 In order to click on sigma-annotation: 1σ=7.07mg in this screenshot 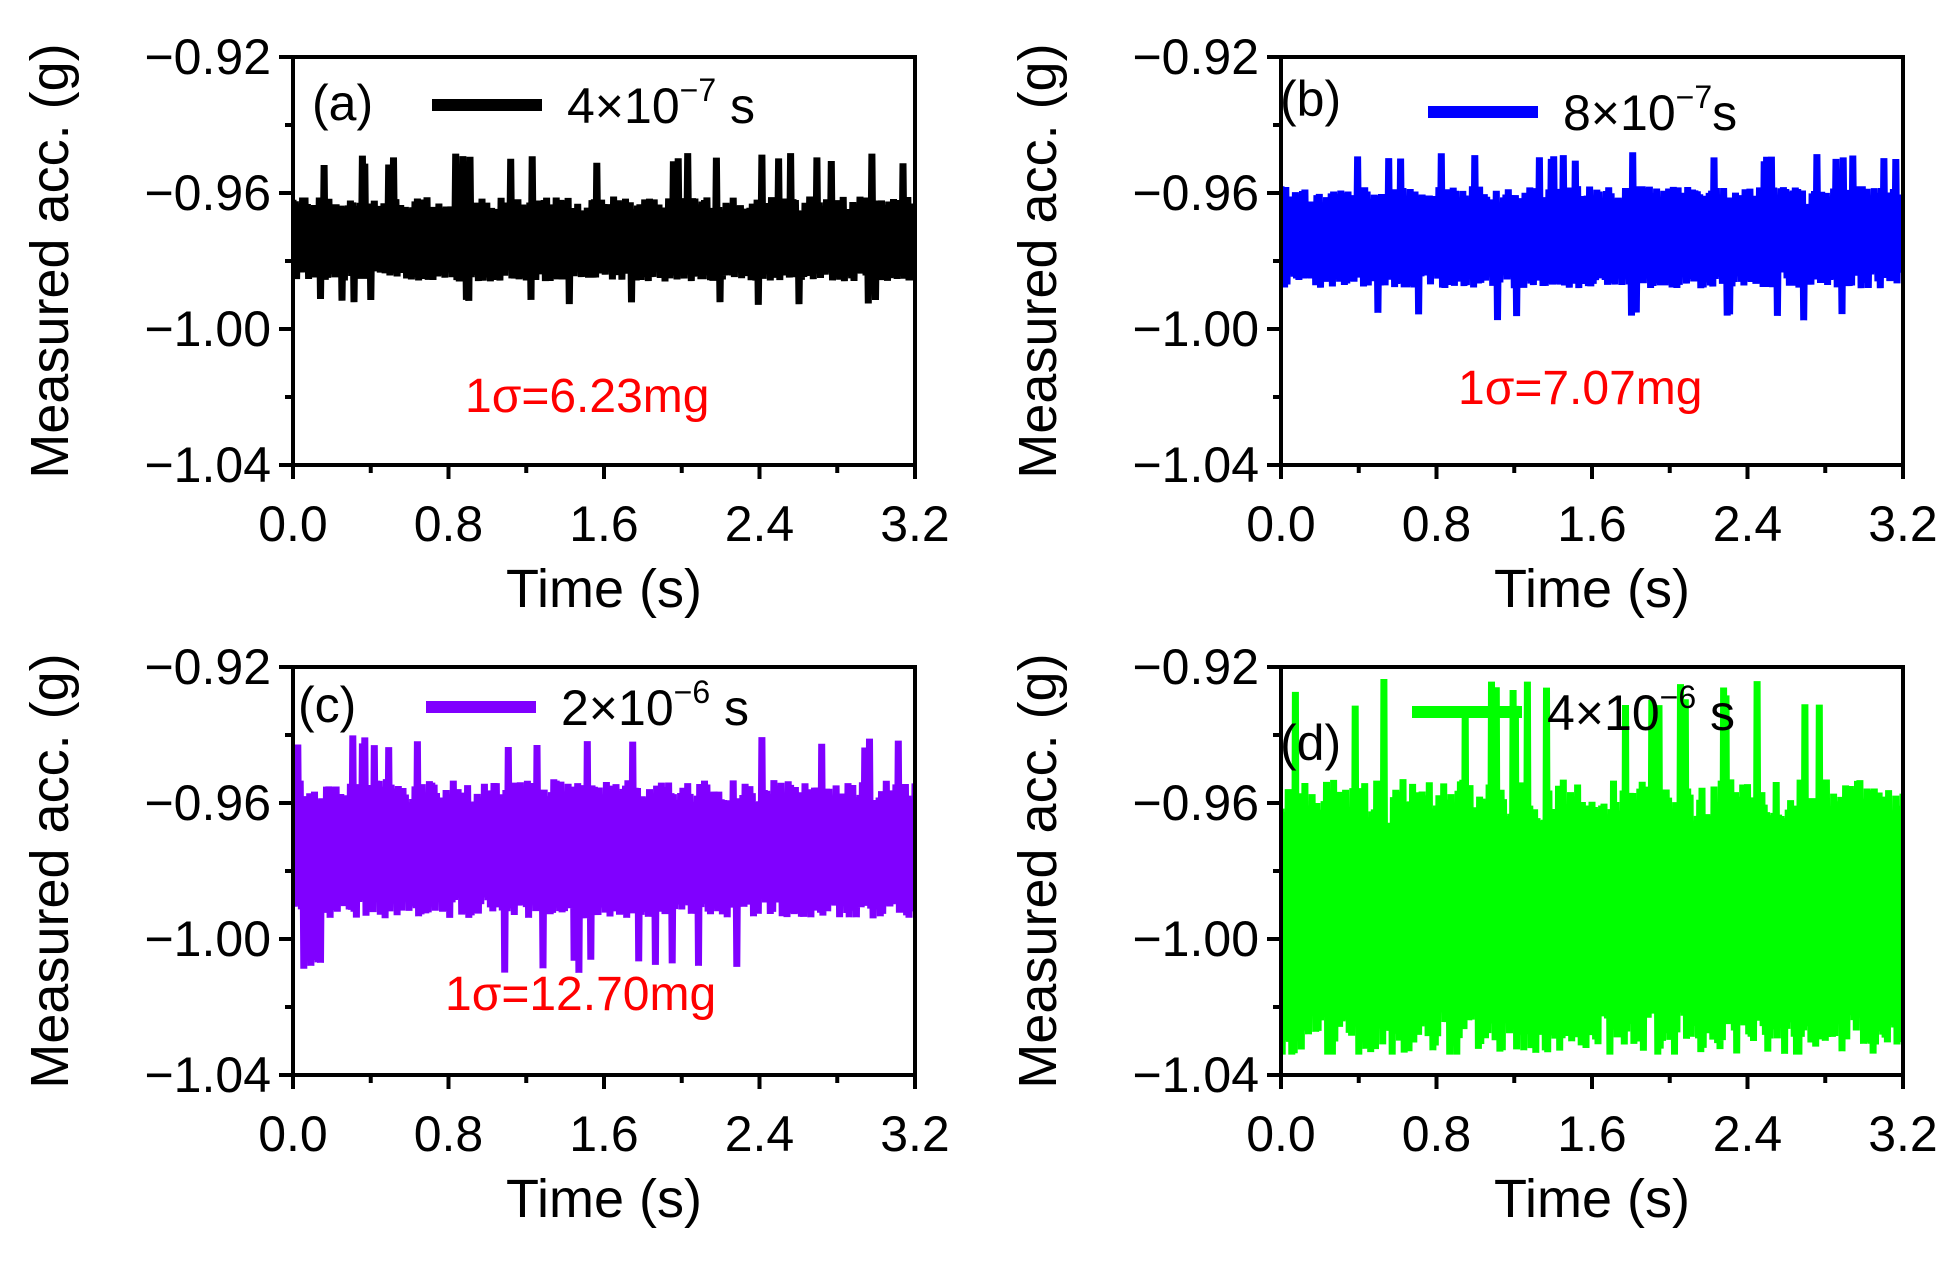, I will do `click(1580, 388)`.